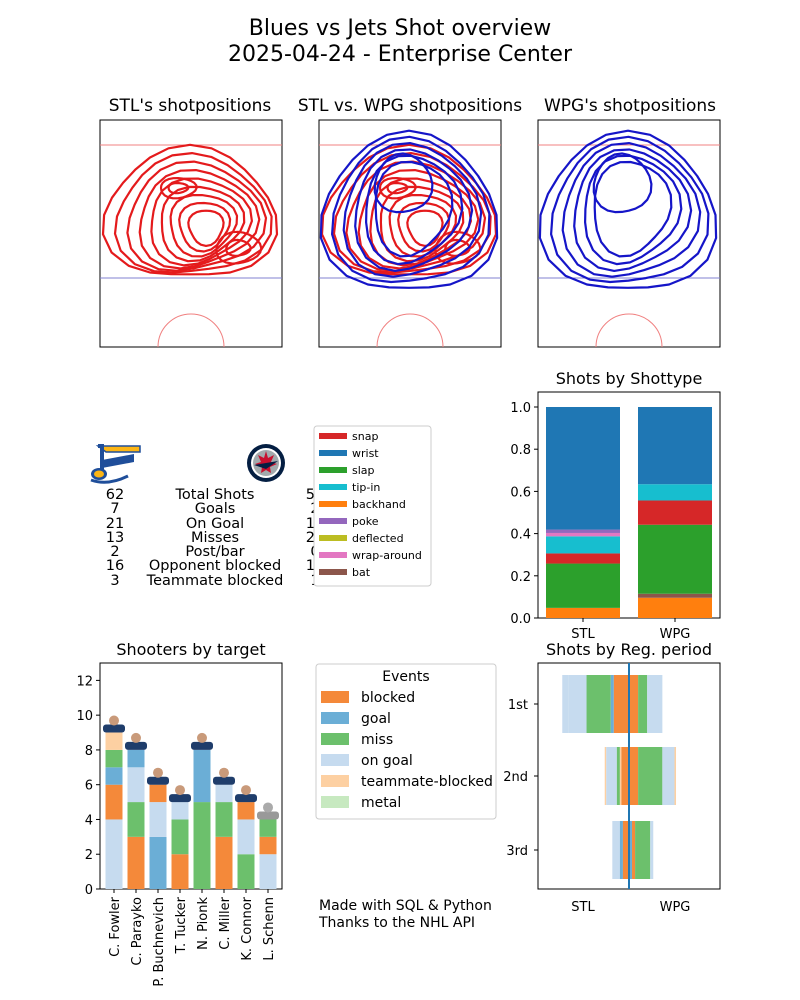  I want to click on legend-label-tip-in: tip-in, so click(366, 487).